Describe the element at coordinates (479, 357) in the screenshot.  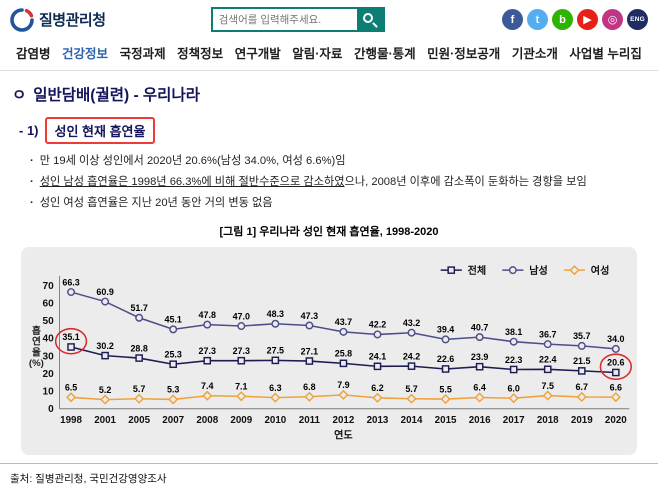
I see `svg-text: 23.9` at that location.